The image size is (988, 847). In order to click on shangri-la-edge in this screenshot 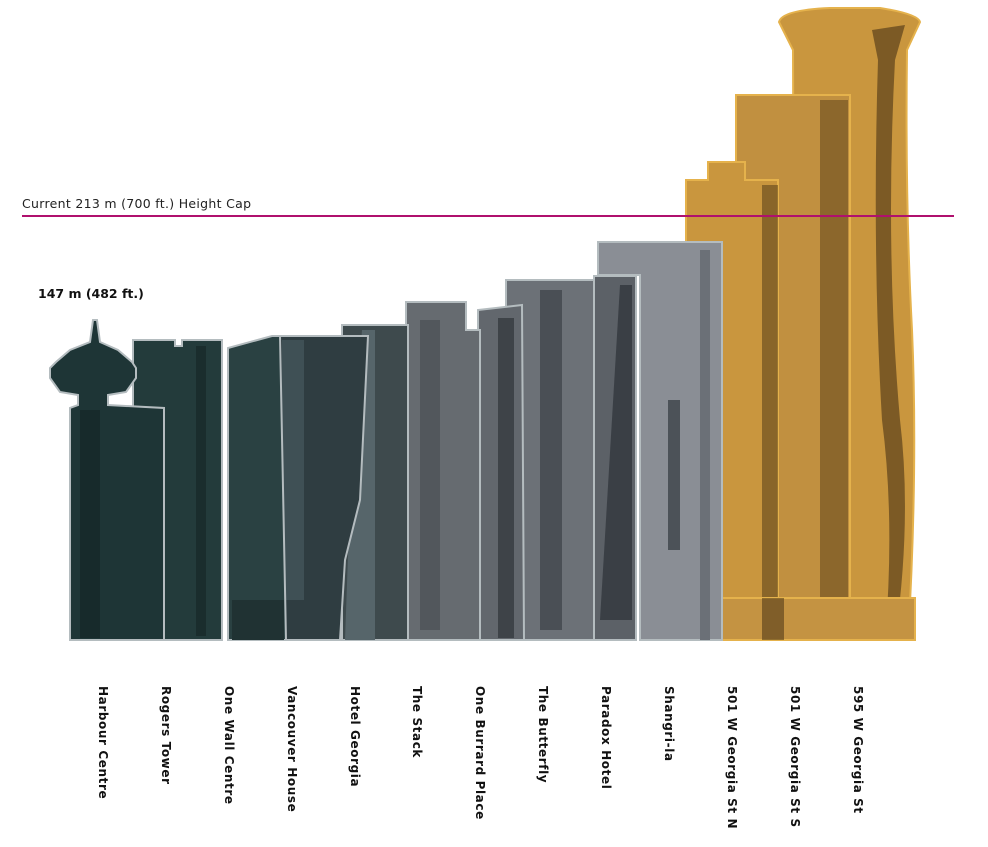, I will do `click(705, 445)`.